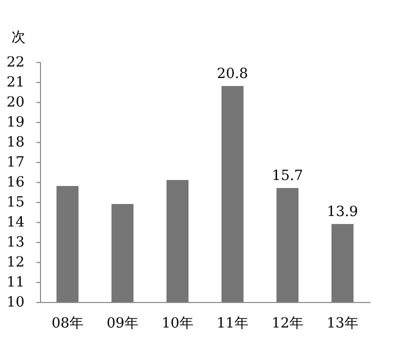 This screenshot has height=357, width=400. What do you see at coordinates (122, 324) in the screenshot?
I see `x-tick-label: 09年` at bounding box center [122, 324].